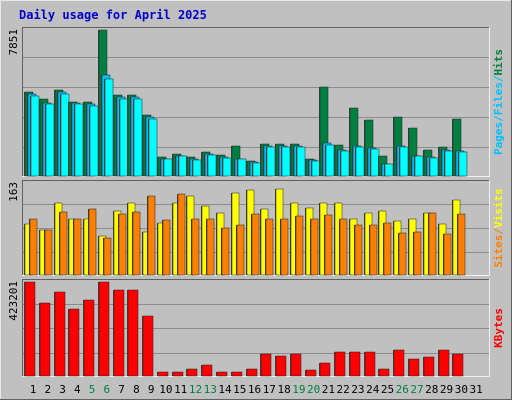 The width and height of the screenshot is (512, 400). What do you see at coordinates (373, 389) in the screenshot?
I see `x-tick-label: 24` at bounding box center [373, 389].